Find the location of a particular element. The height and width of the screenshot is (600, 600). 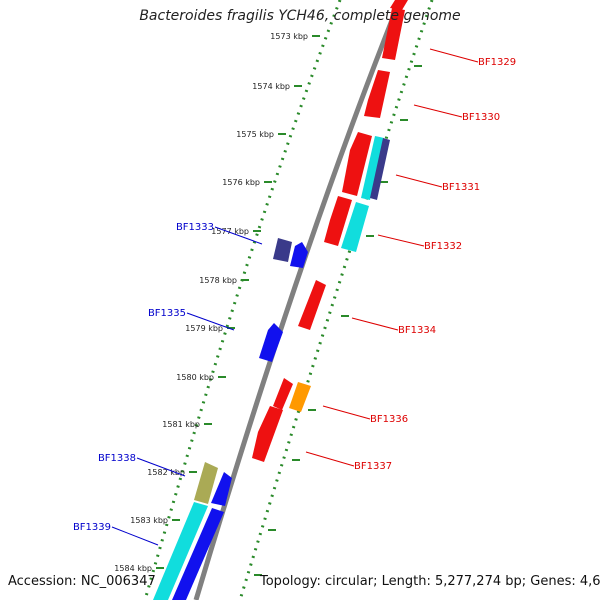

tick-label: 1580 kbp is located at coordinates (195, 377).